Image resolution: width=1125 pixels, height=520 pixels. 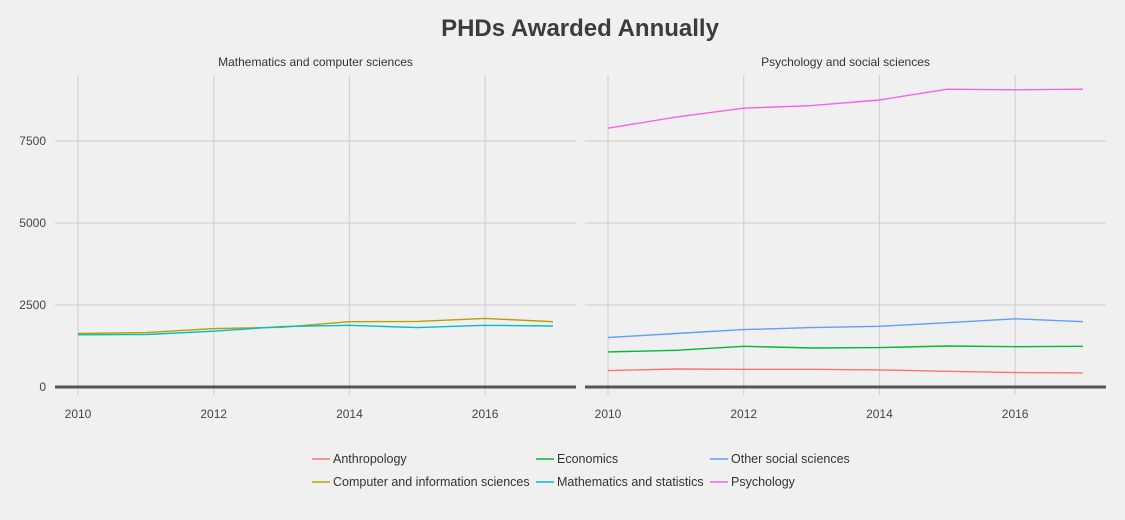 What do you see at coordinates (32, 141) in the screenshot?
I see `y-tick-label: 7500` at bounding box center [32, 141].